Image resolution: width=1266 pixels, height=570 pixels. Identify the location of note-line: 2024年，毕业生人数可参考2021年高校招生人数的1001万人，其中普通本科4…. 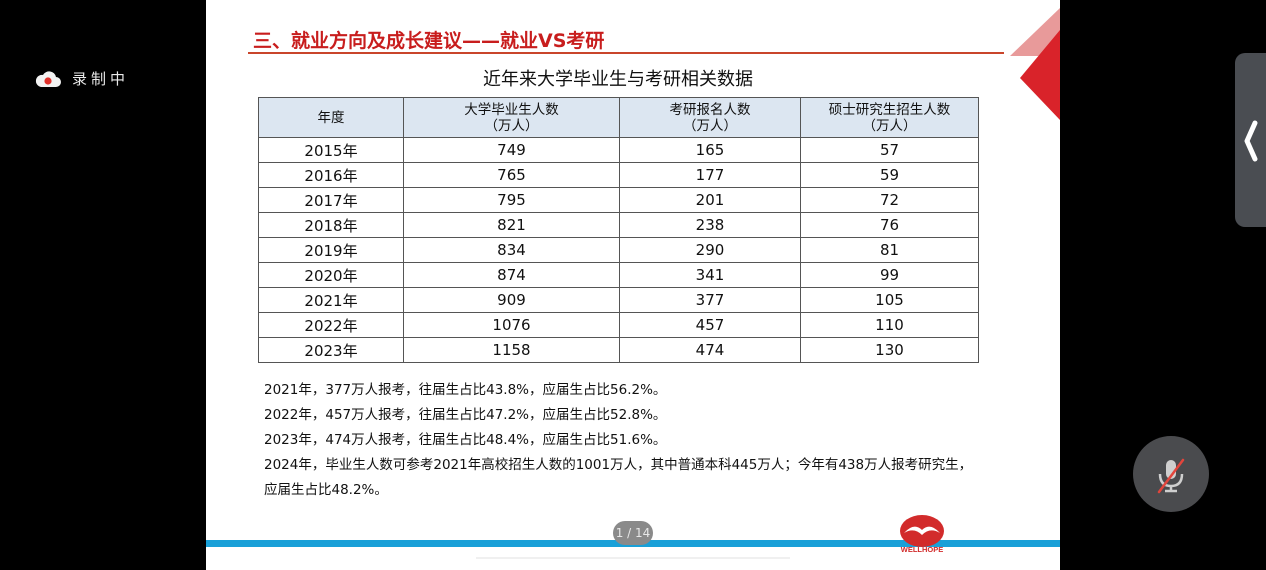
(618, 465).